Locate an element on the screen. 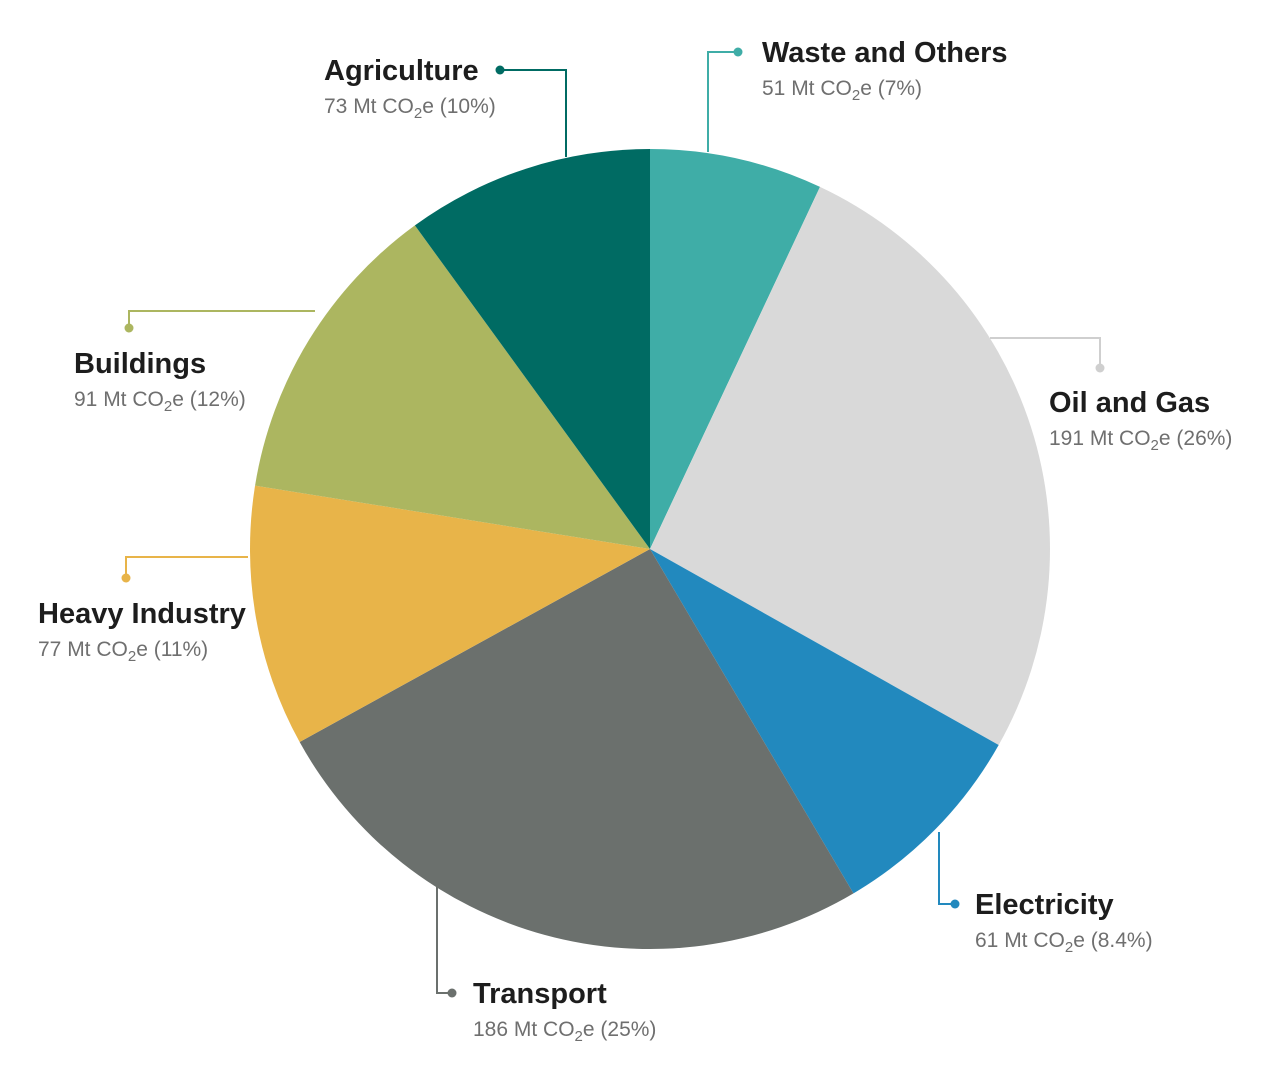 This screenshot has width=1280, height=1075. slice-buildings is located at coordinates (452, 387).